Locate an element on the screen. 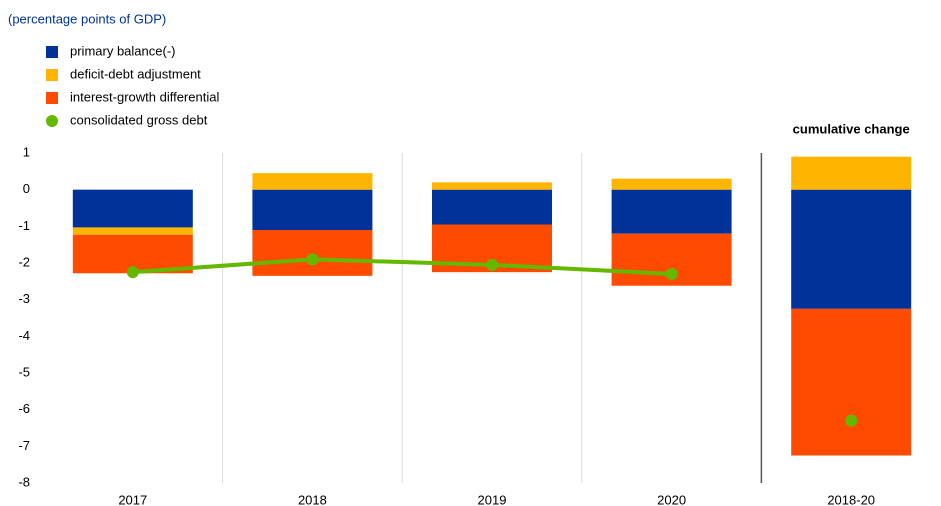 This screenshot has width=941, height=506. line is located at coordinates (402, 266).